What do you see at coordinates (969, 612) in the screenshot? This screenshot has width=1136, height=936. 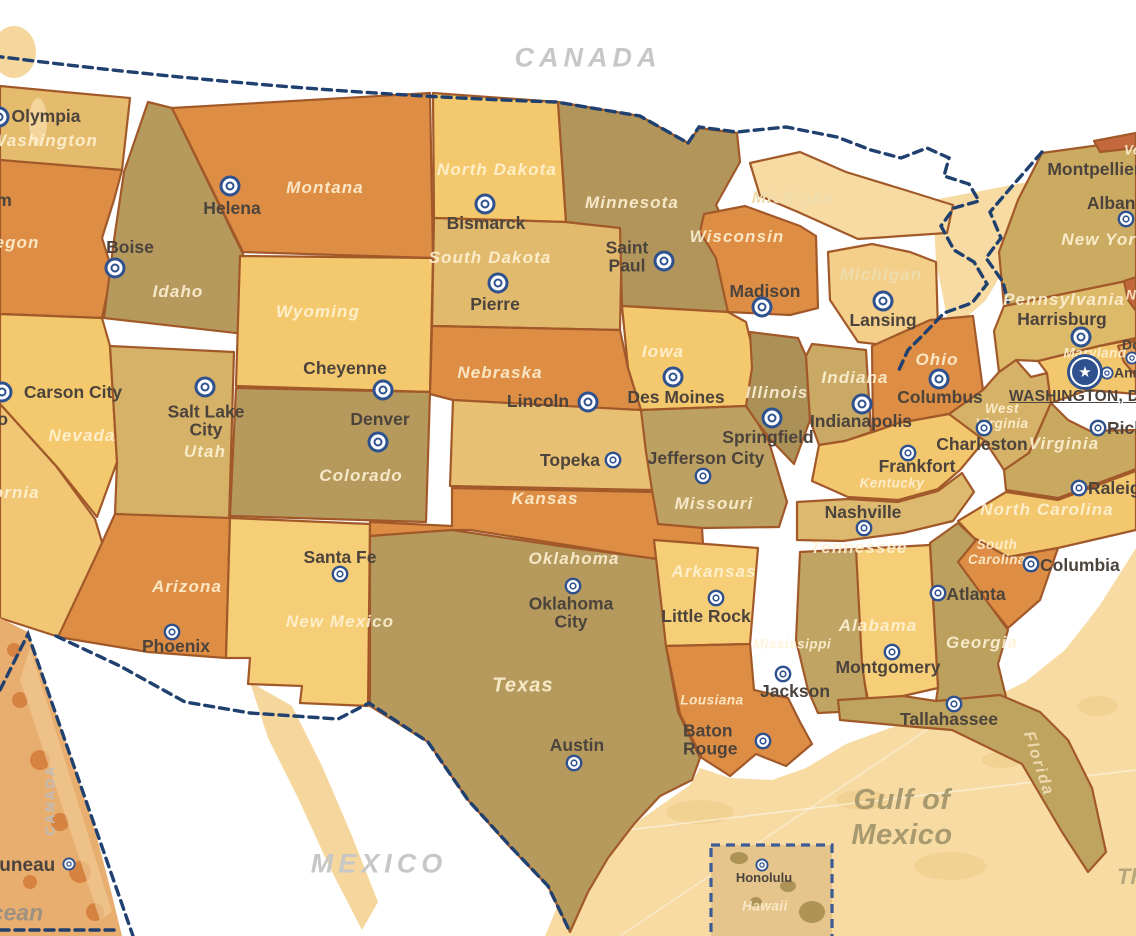 I see `state-shape-georgia` at bounding box center [969, 612].